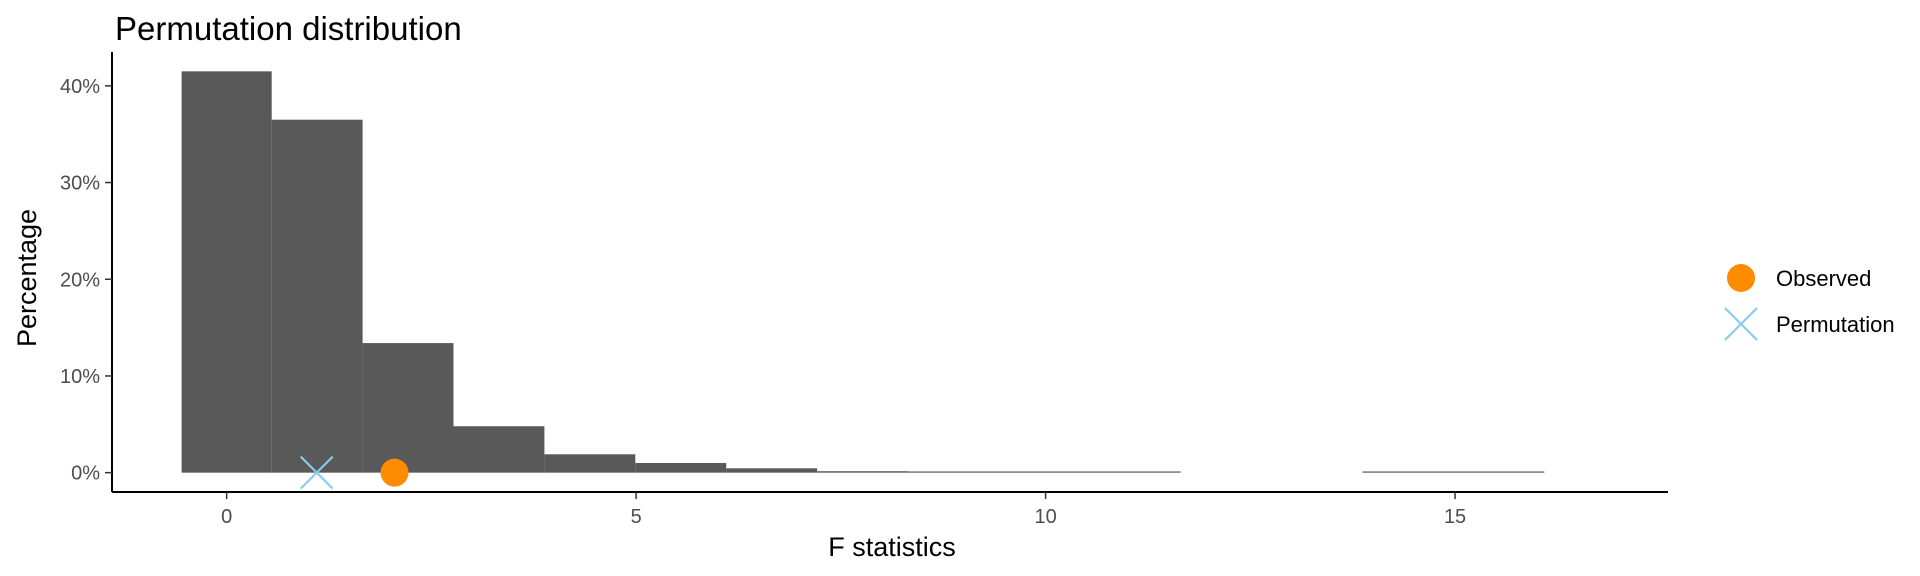 The width and height of the screenshot is (1920, 576). I want to click on legend: Observed Permutation, so click(1809, 302).